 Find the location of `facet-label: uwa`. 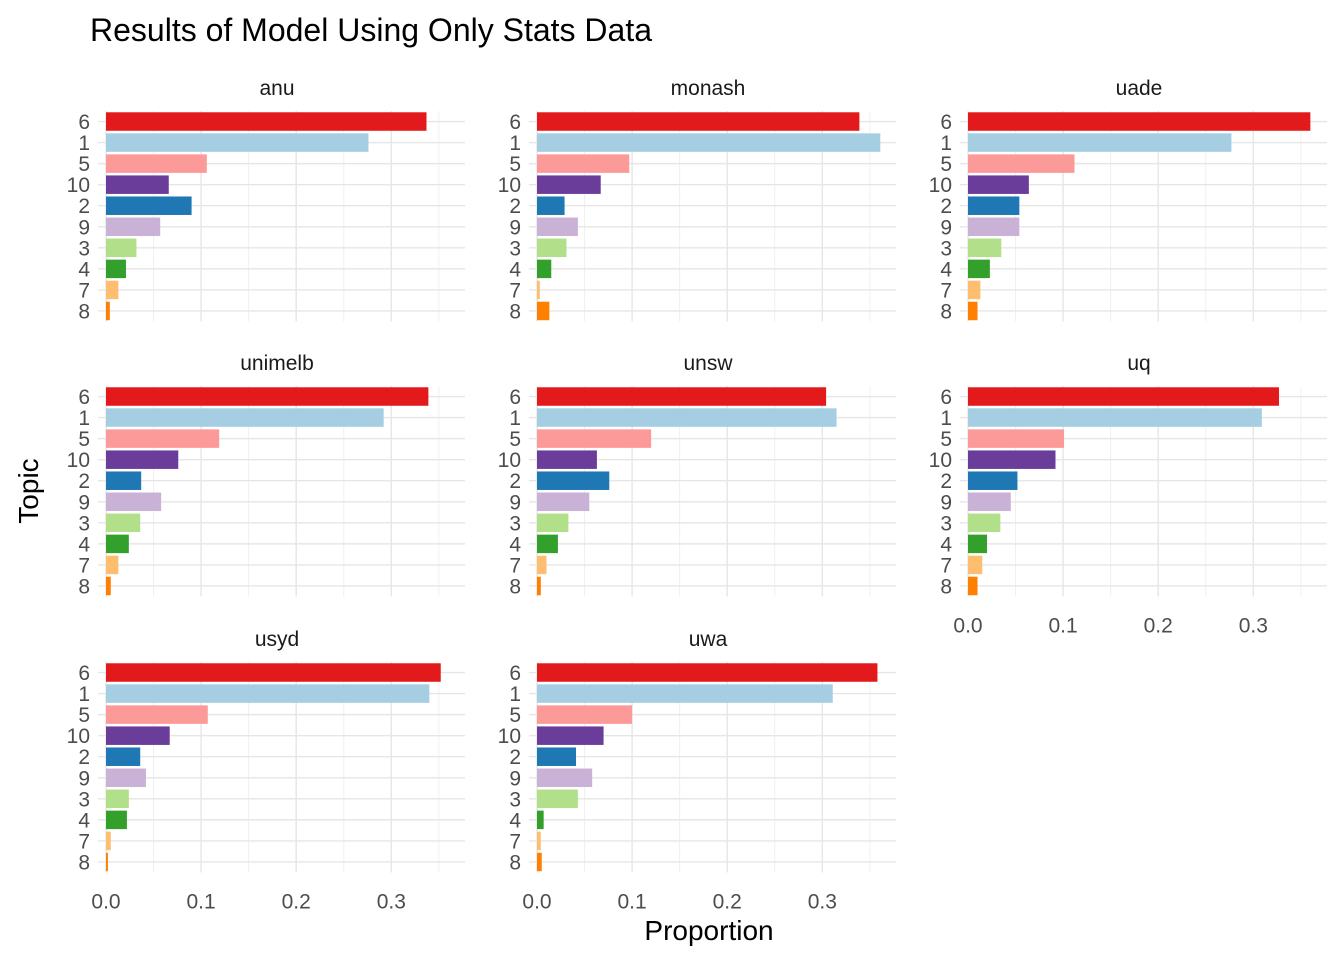

facet-label: uwa is located at coordinates (708, 639).